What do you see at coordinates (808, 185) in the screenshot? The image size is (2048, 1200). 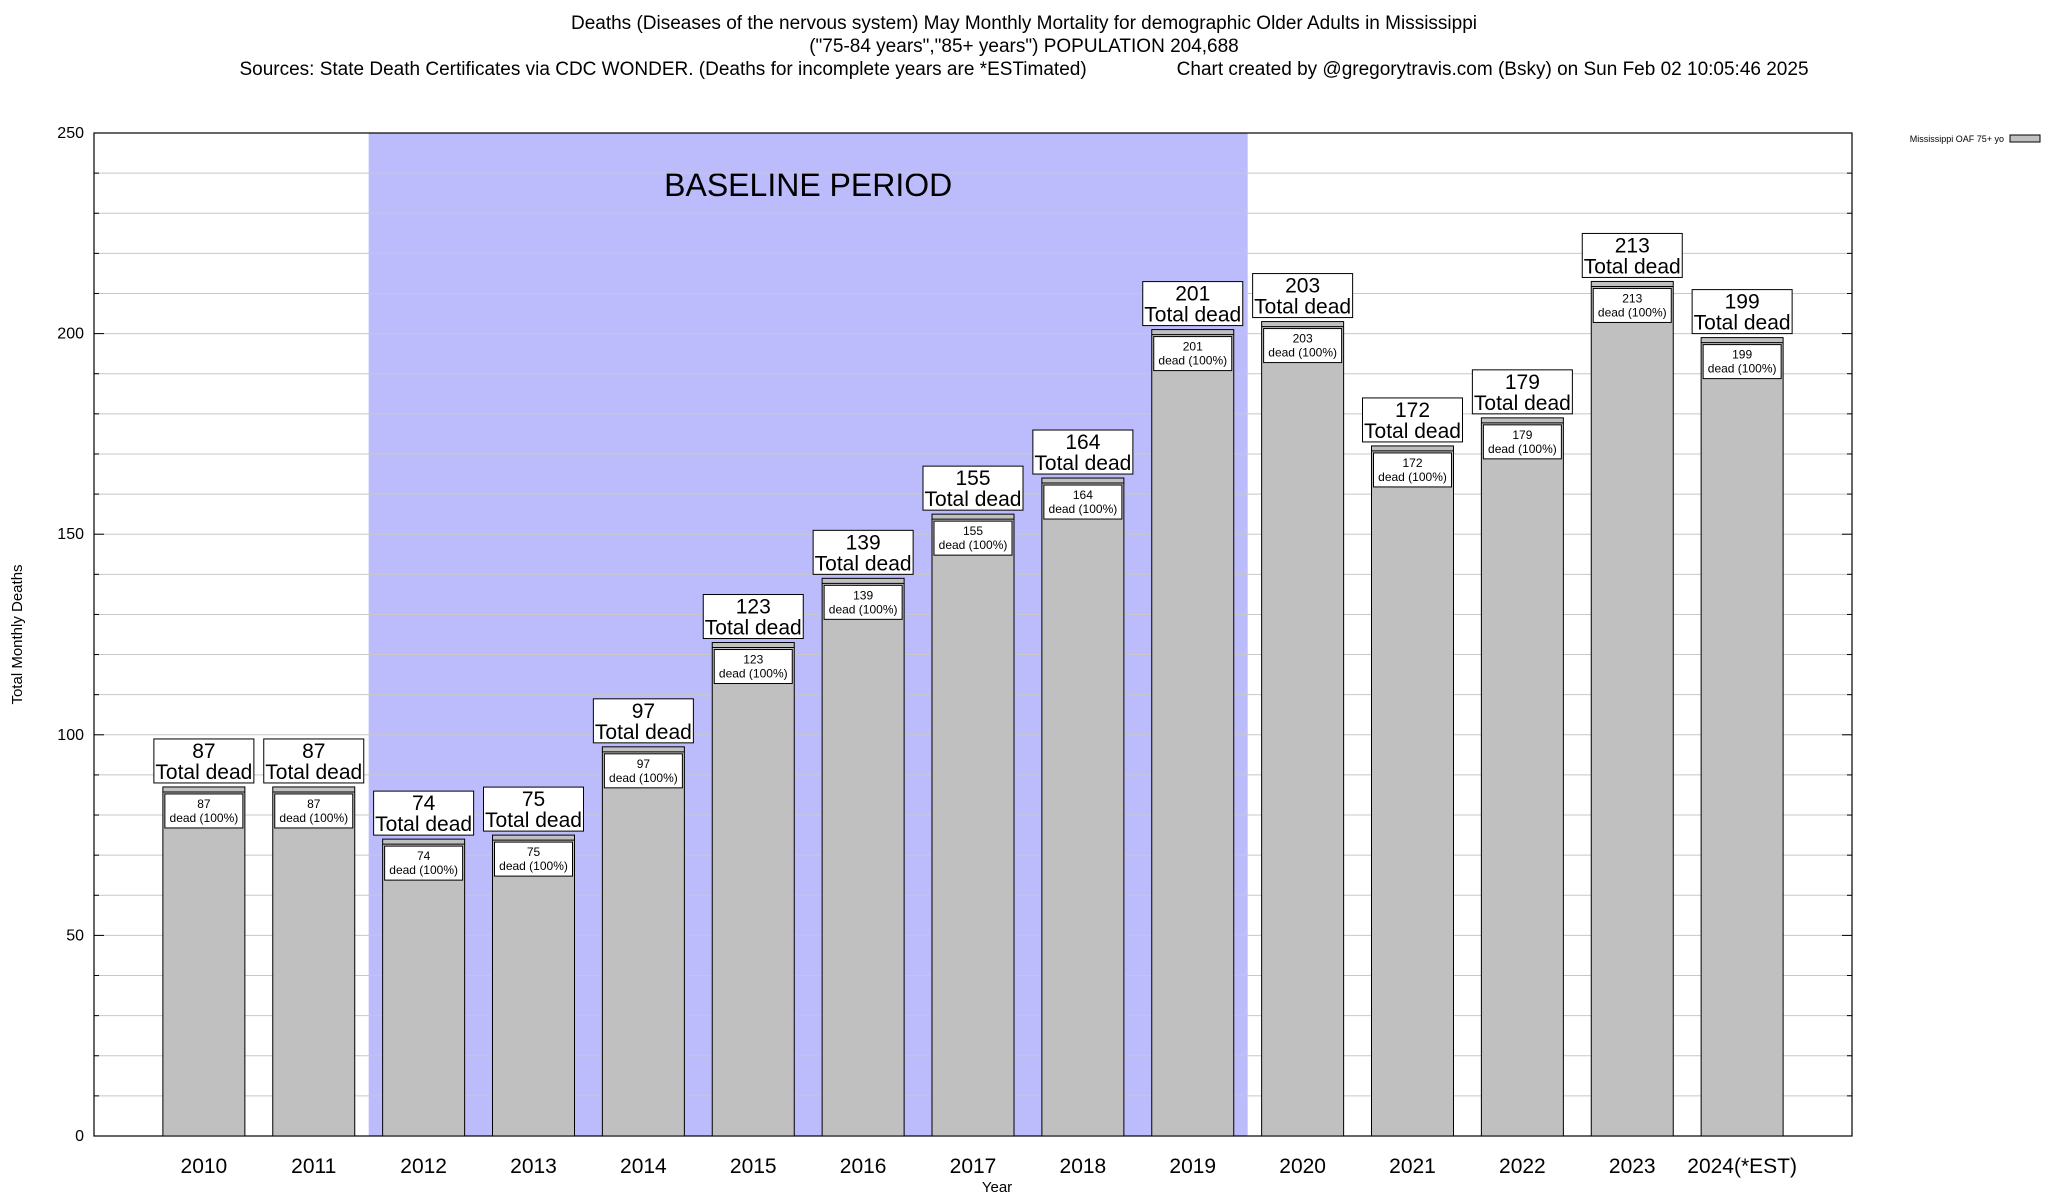 I see `baseline-period-label: BASELINE PERIOD` at bounding box center [808, 185].